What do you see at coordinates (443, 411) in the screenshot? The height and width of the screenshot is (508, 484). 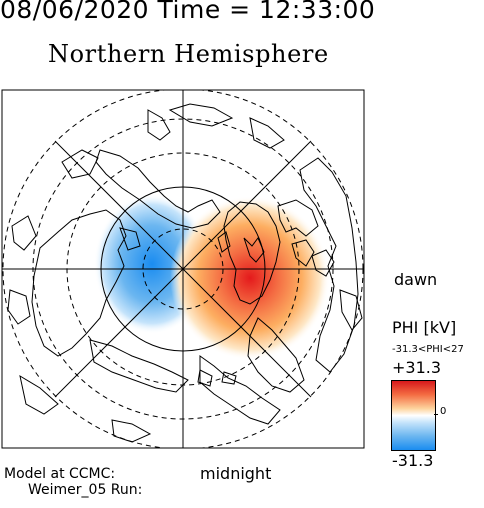 I see `legend-mid-value: 0` at bounding box center [443, 411].